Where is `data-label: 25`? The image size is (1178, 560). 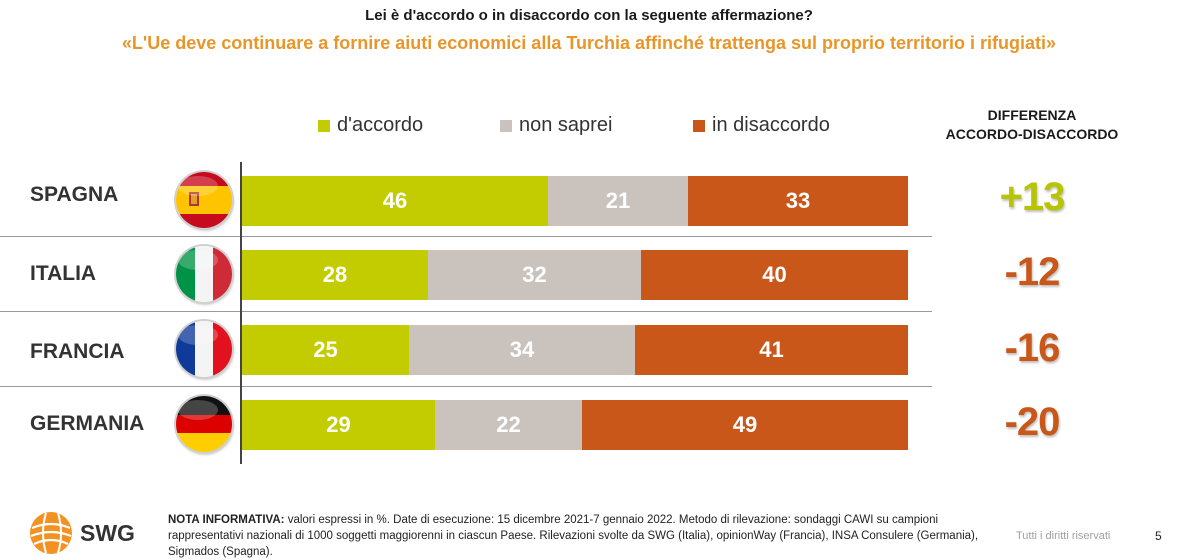 data-label: 25 is located at coordinates (325, 349).